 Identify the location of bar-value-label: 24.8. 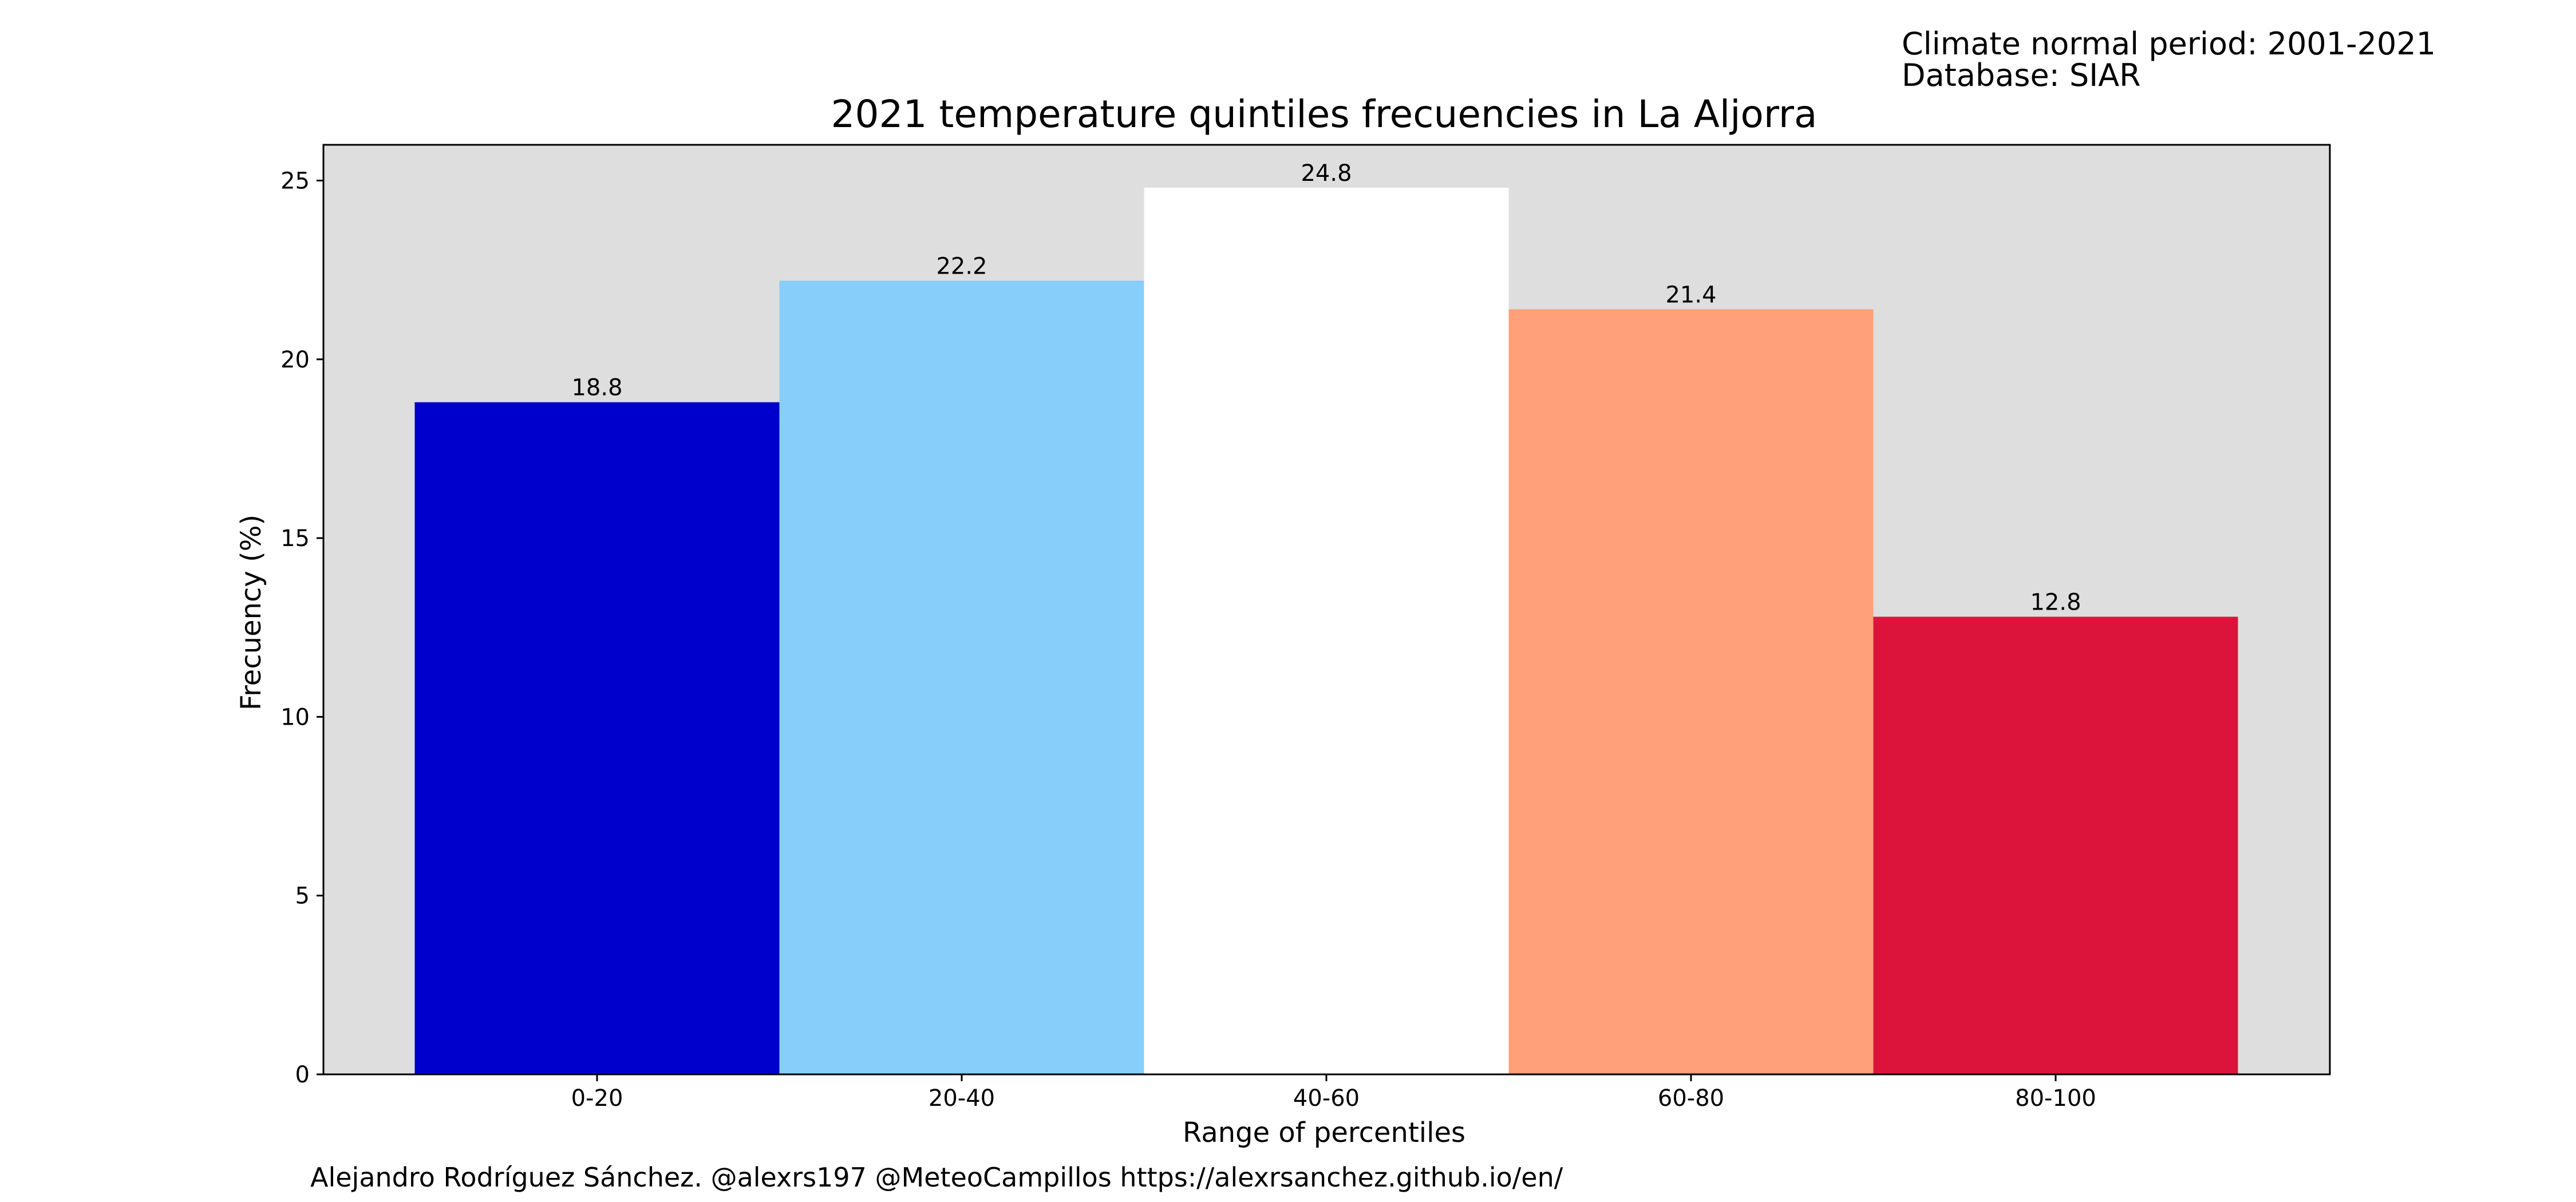
(1326, 174).